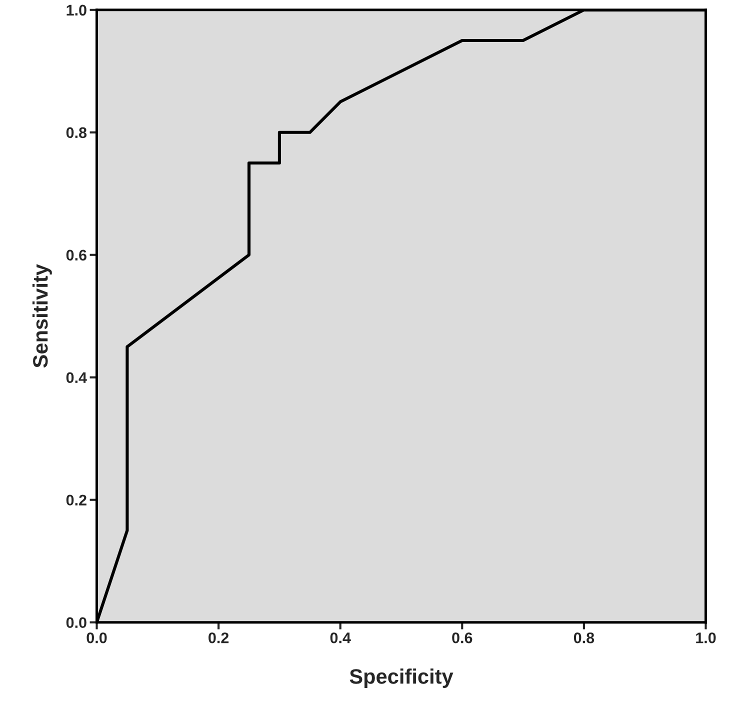  Describe the element at coordinates (76, 500) in the screenshot. I see `y-tick-label: 0.2` at that location.